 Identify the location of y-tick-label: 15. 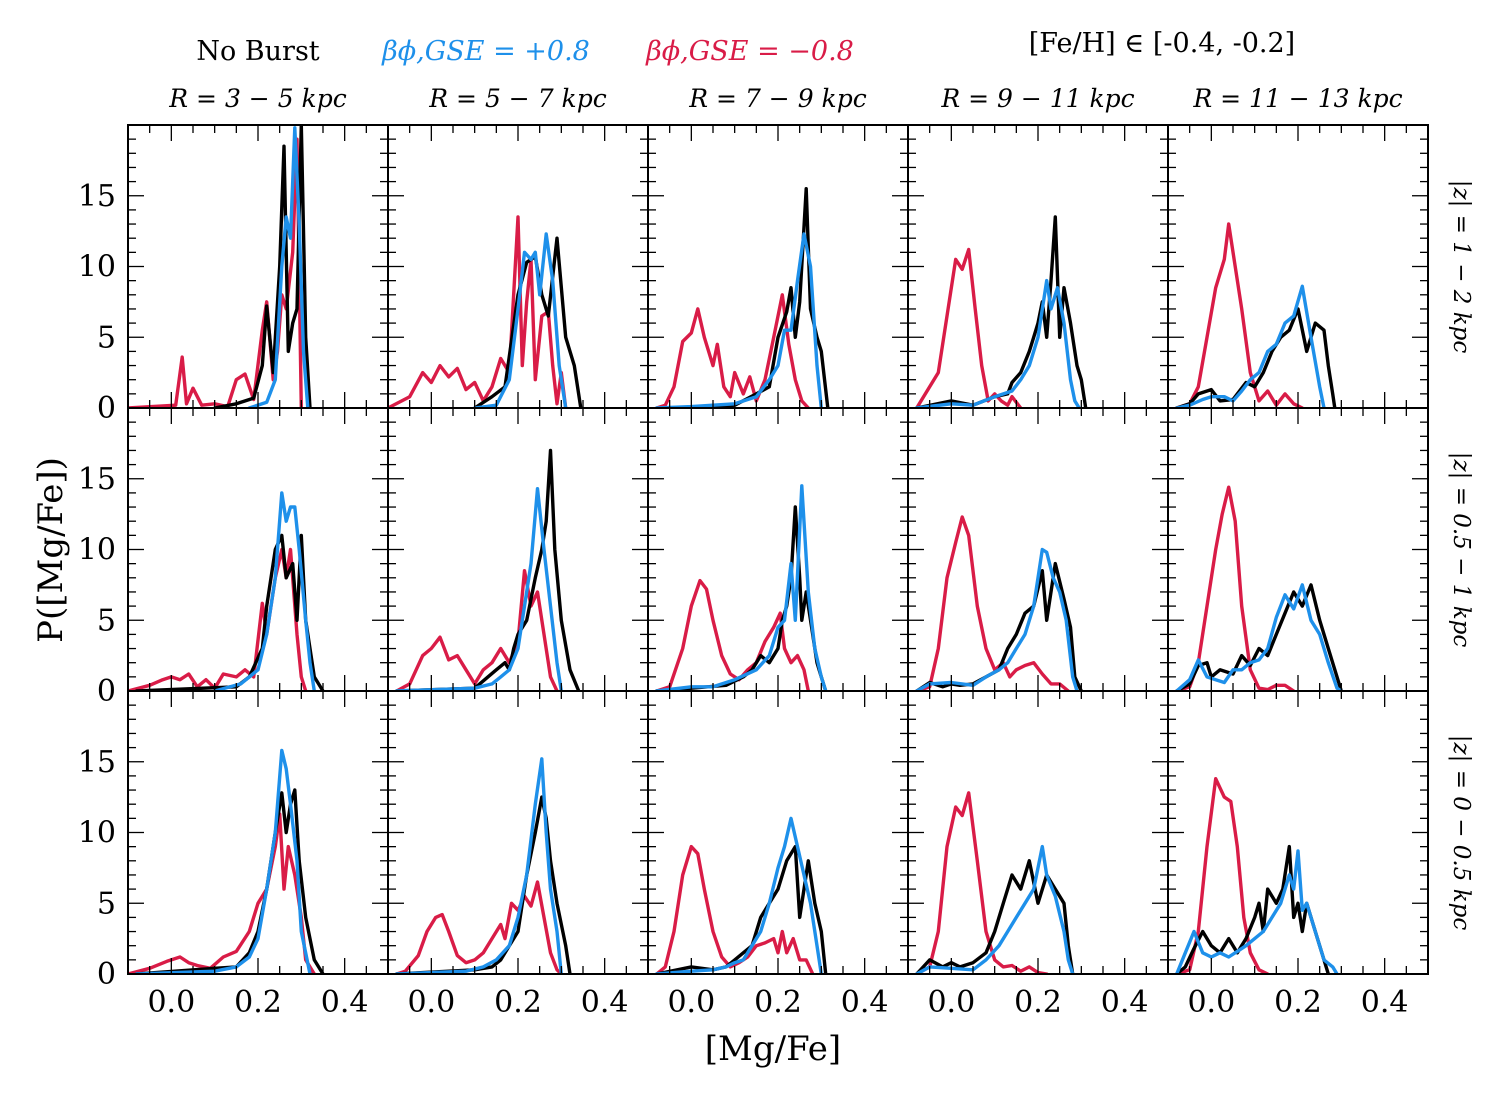
(97, 196).